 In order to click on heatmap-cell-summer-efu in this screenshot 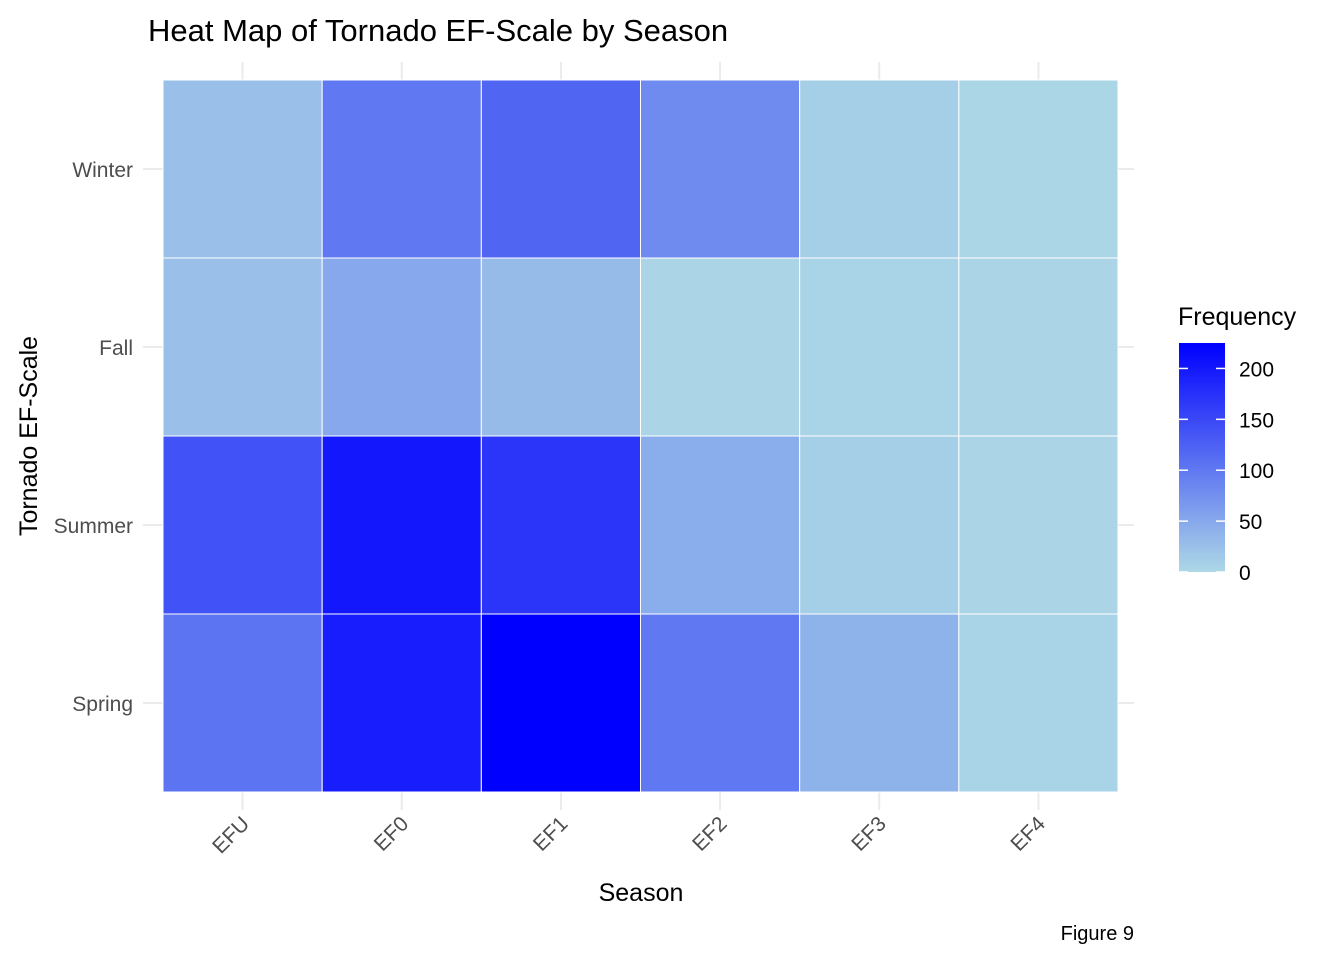, I will do `click(242, 525)`.